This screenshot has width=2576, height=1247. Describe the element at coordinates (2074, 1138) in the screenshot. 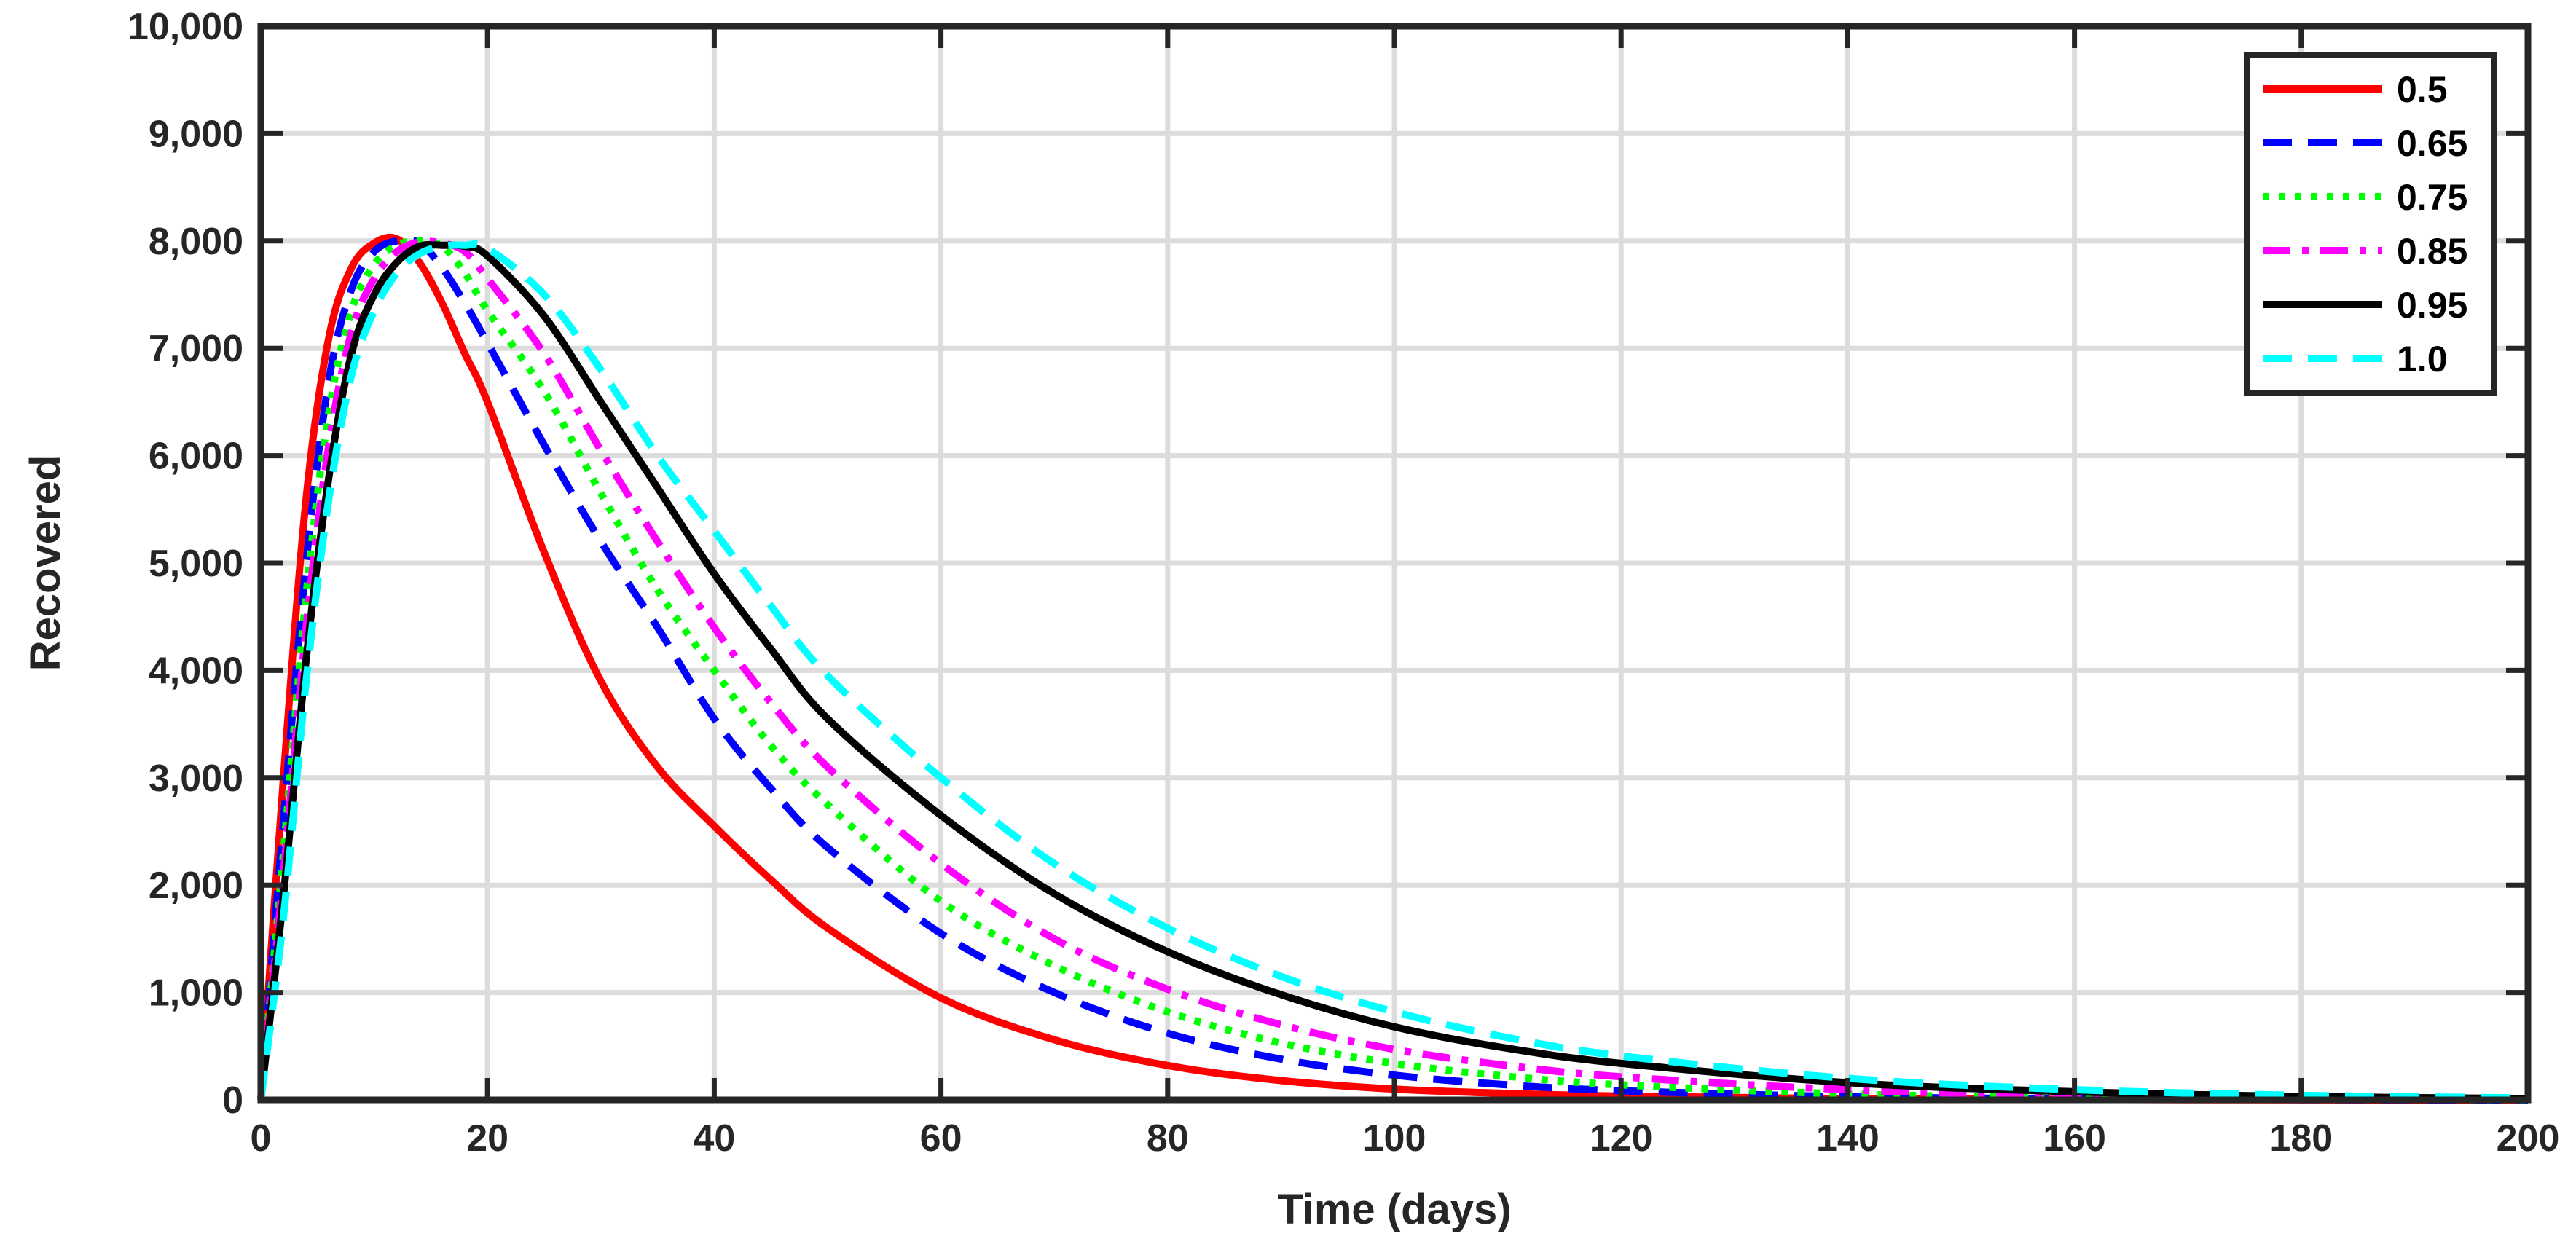

I see `x-tick-label: 160` at that location.